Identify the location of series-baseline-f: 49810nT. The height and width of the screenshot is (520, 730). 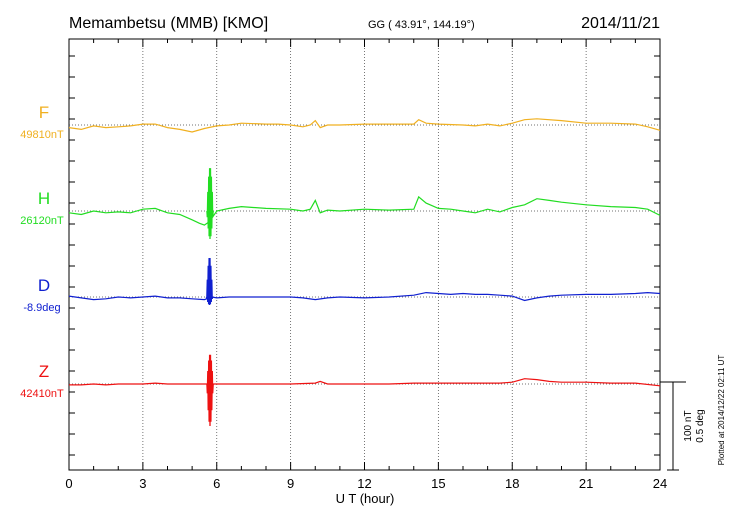
(42, 135).